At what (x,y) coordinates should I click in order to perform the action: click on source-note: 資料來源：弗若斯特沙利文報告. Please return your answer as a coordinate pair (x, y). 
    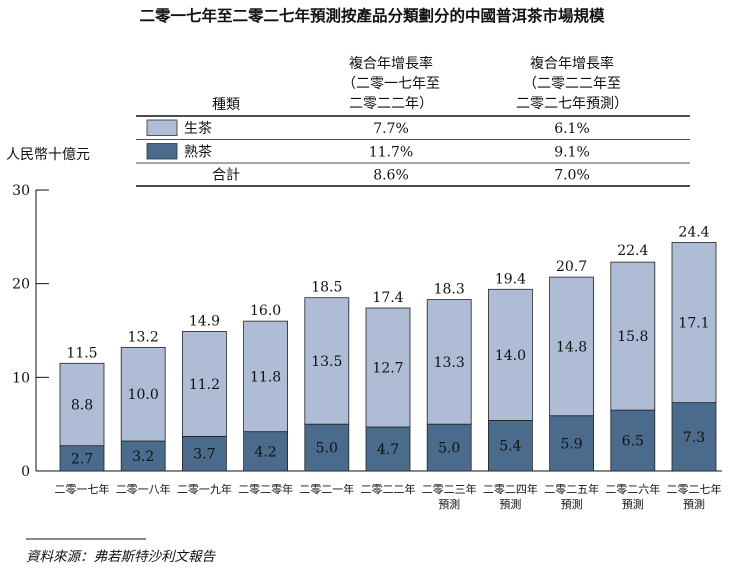
    Looking at the image, I should click on (121, 557).